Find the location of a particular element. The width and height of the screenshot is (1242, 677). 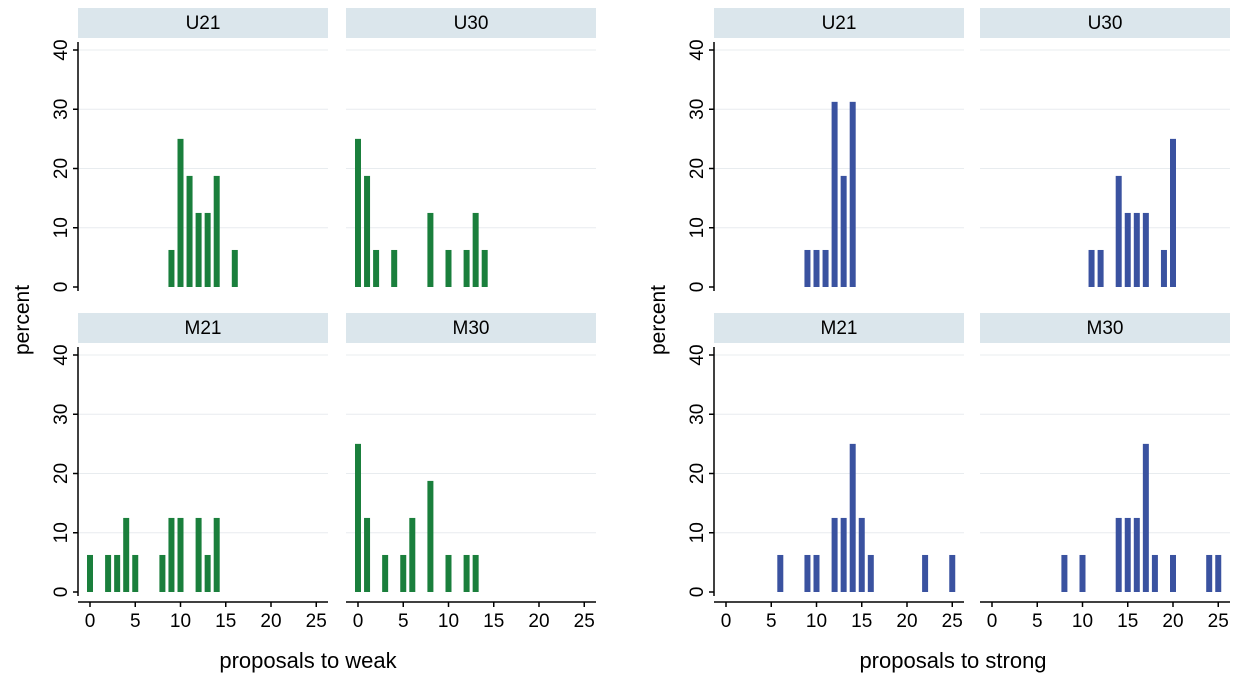

panel-u21: U21 0 10 20 30 40 is located at coordinates (189, 150).